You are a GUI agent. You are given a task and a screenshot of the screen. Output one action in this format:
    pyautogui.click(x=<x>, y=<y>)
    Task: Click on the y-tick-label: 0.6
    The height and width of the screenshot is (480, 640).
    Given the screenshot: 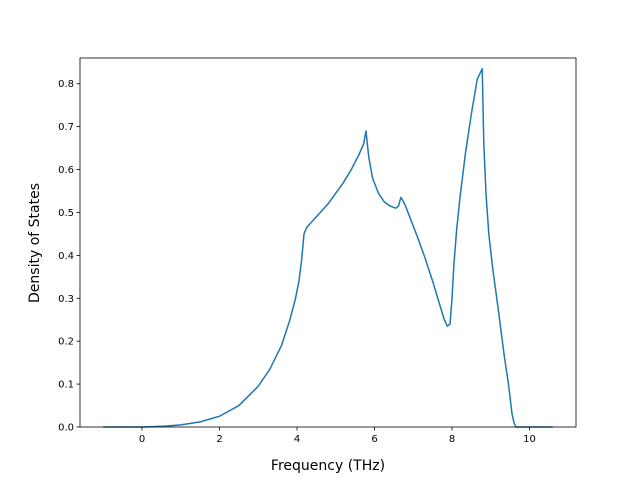 What is the action you would take?
    pyautogui.click(x=66, y=170)
    